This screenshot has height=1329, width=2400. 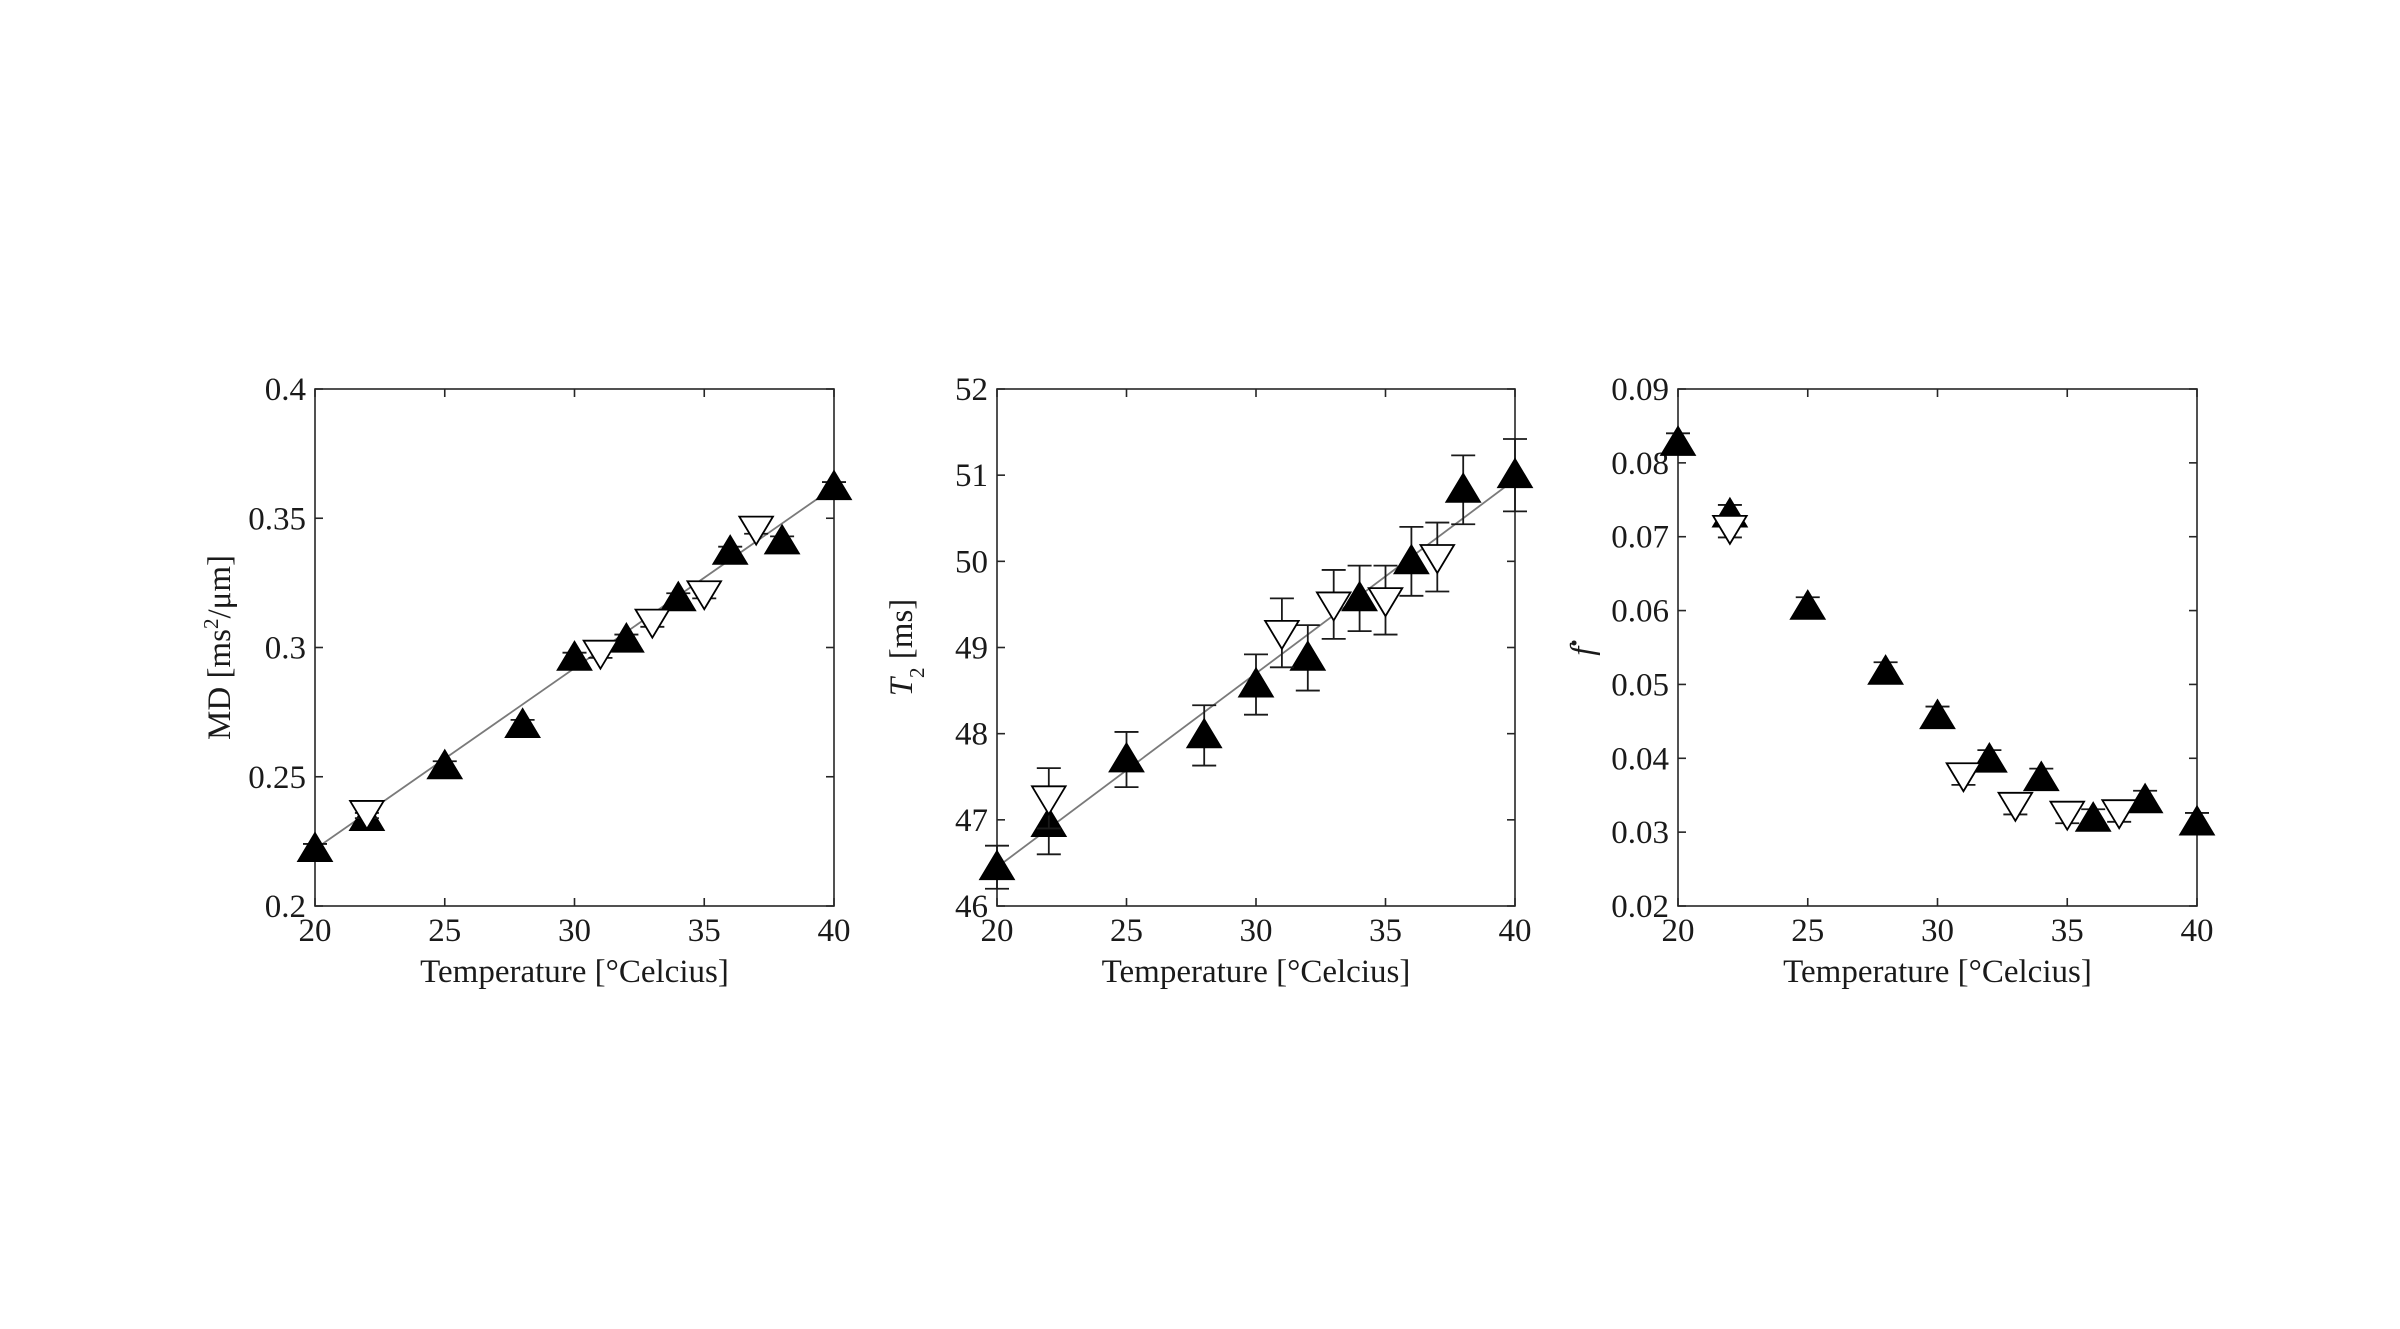 I want to click on y-axis-label: T2 [ms], so click(x=906, y=648).